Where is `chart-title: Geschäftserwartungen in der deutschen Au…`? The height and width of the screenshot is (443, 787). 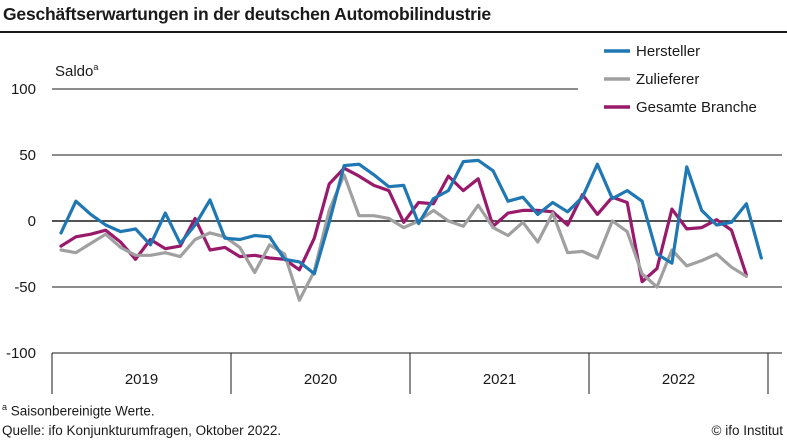
chart-title: Geschäftserwartungen in der deutschen Au… is located at coordinates (247, 14).